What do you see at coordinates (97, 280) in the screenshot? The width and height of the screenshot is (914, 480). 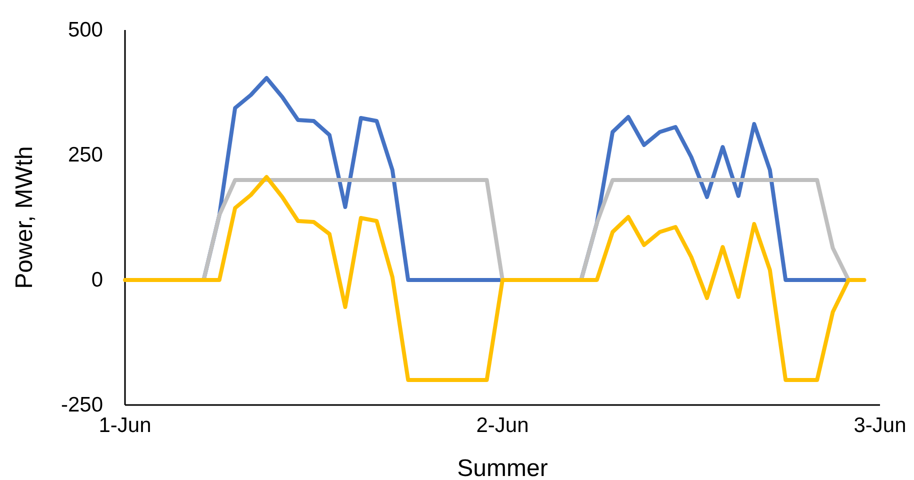 I see `y-tick-label: 0` at bounding box center [97, 280].